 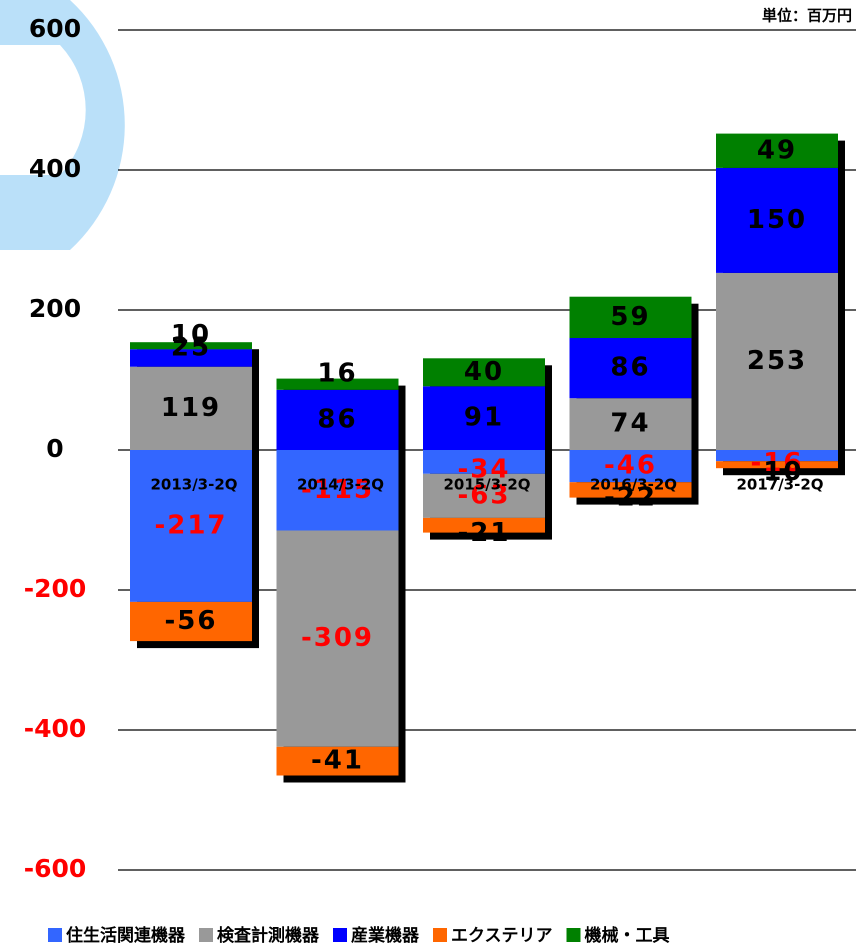 What do you see at coordinates (55, 868) in the screenshot?
I see `y-tick-label: -600` at bounding box center [55, 868].